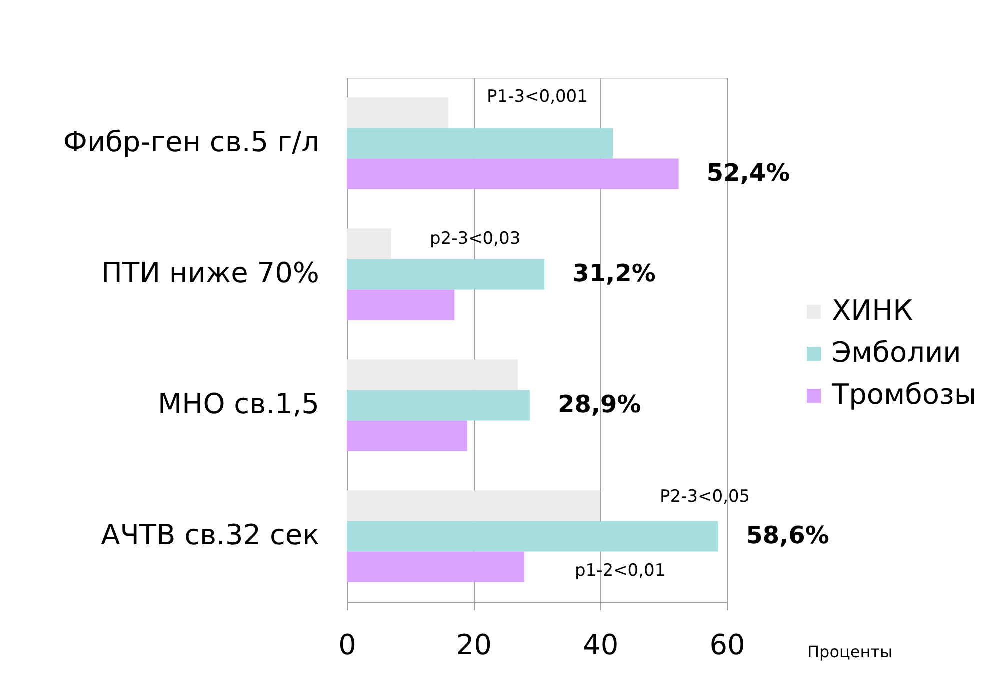 The image size is (992, 699). What do you see at coordinates (788, 536) in the screenshot?
I see `data-label: 58,6%` at bounding box center [788, 536].